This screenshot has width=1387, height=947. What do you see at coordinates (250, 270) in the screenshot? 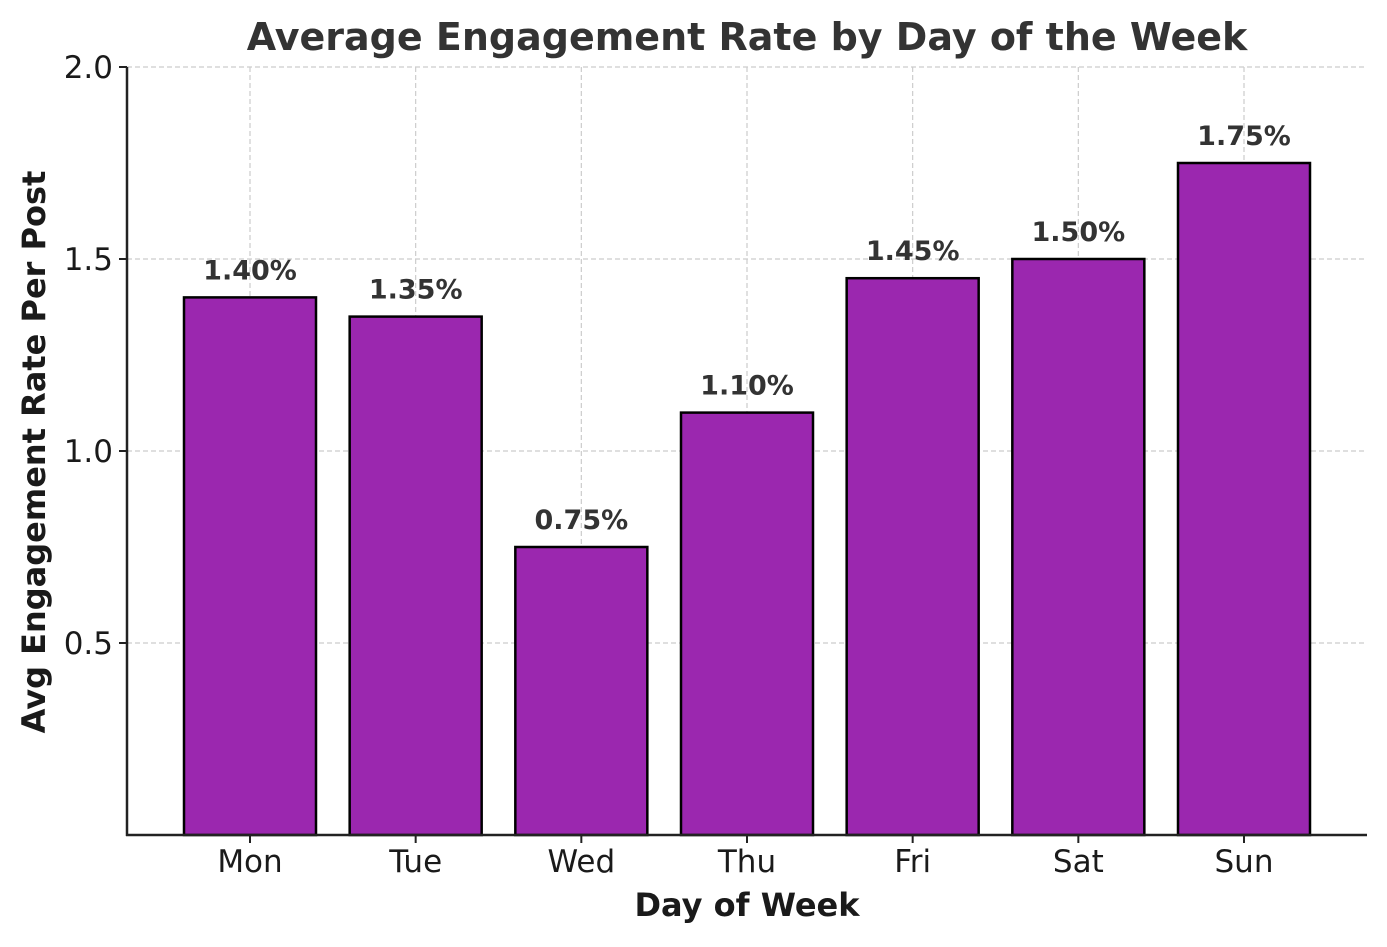
I see `bar-value-label: 1.40%` at bounding box center [250, 270].